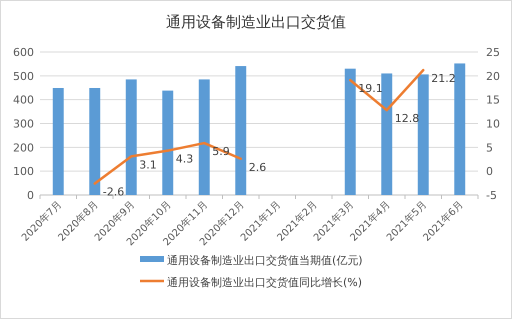 Image resolution: width=512 pixels, height=319 pixels. I want to click on y2-tick-label: 20, so click(493, 76).